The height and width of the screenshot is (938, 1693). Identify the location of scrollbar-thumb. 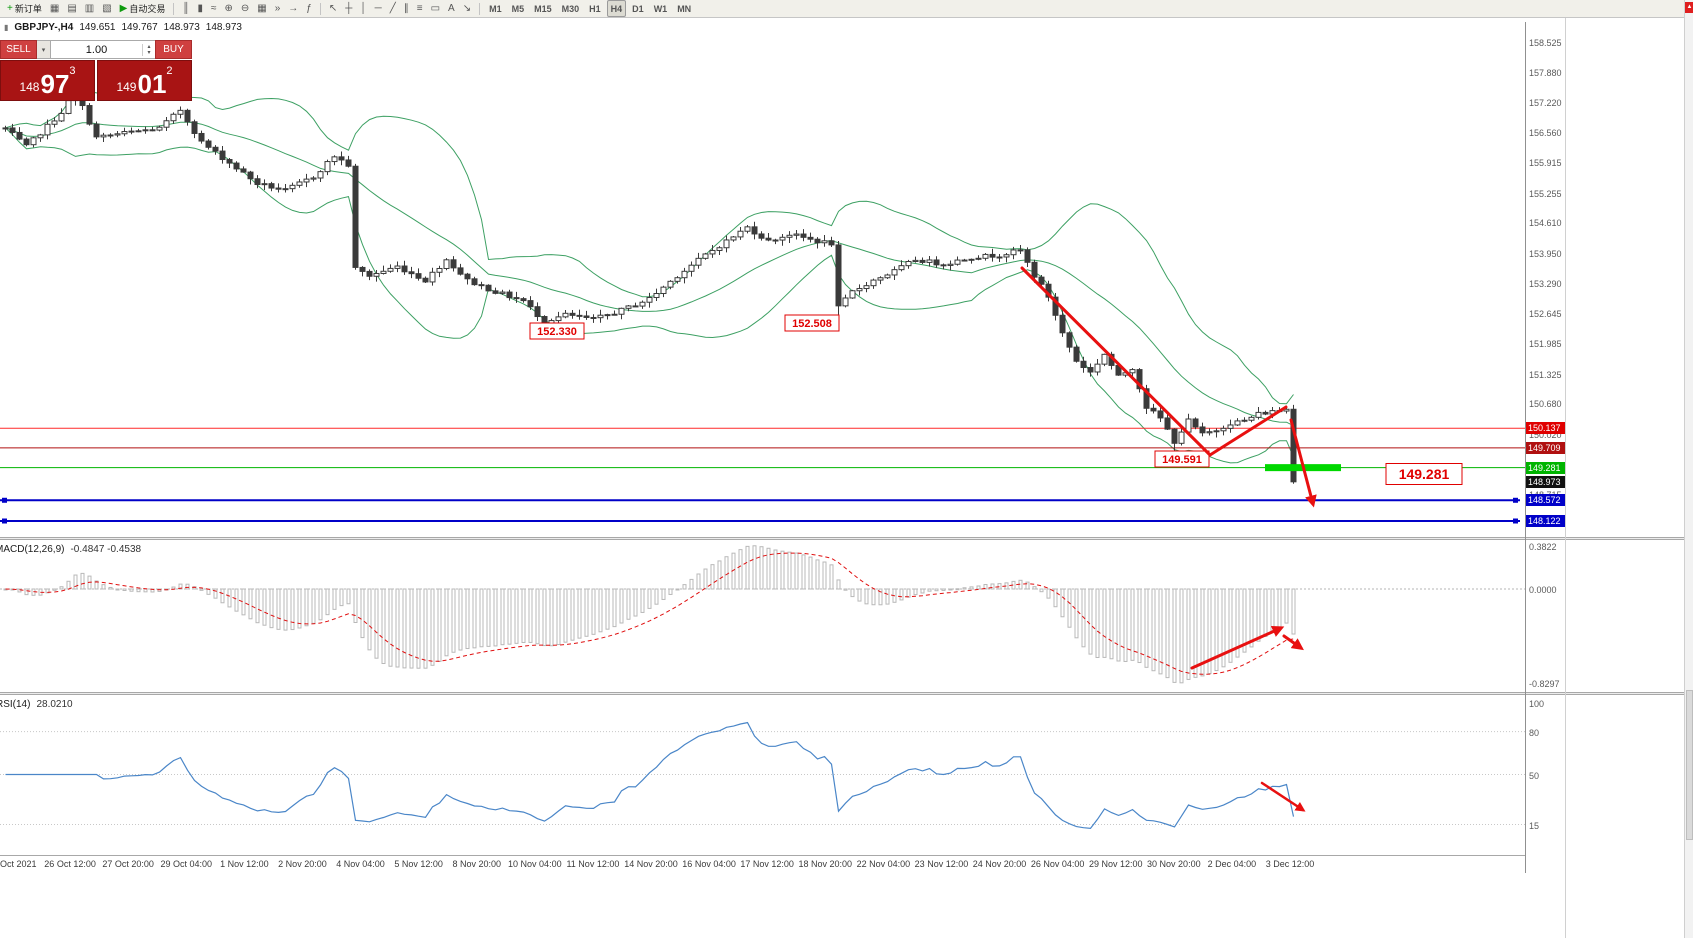
(1689, 765).